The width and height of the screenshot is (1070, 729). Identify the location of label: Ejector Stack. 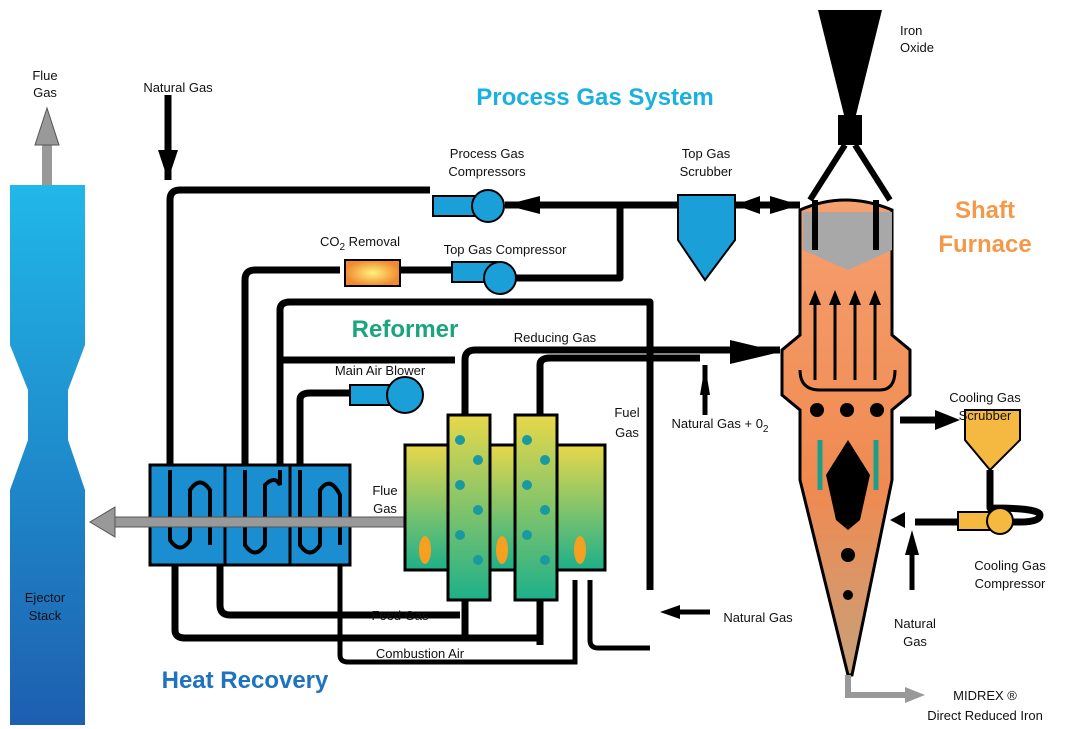
(45, 606).